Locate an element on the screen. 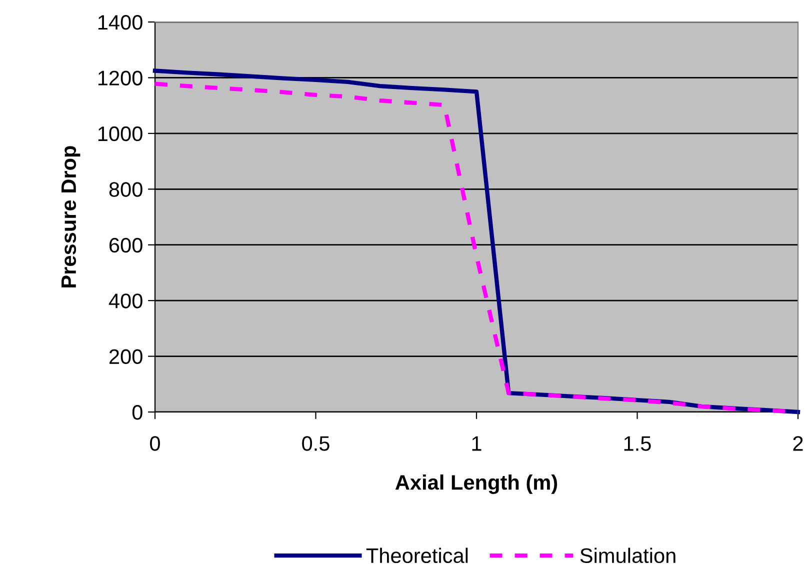 This screenshot has height=584, width=810. x-tick-label: 1.5 is located at coordinates (637, 443).